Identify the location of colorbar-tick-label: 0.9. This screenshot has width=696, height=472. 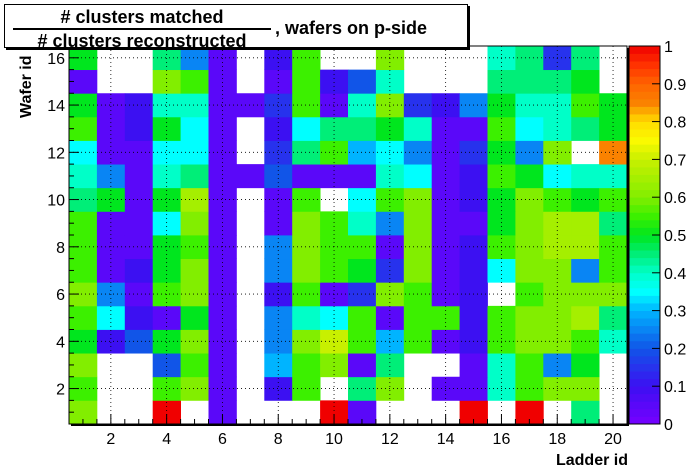
(675, 85).